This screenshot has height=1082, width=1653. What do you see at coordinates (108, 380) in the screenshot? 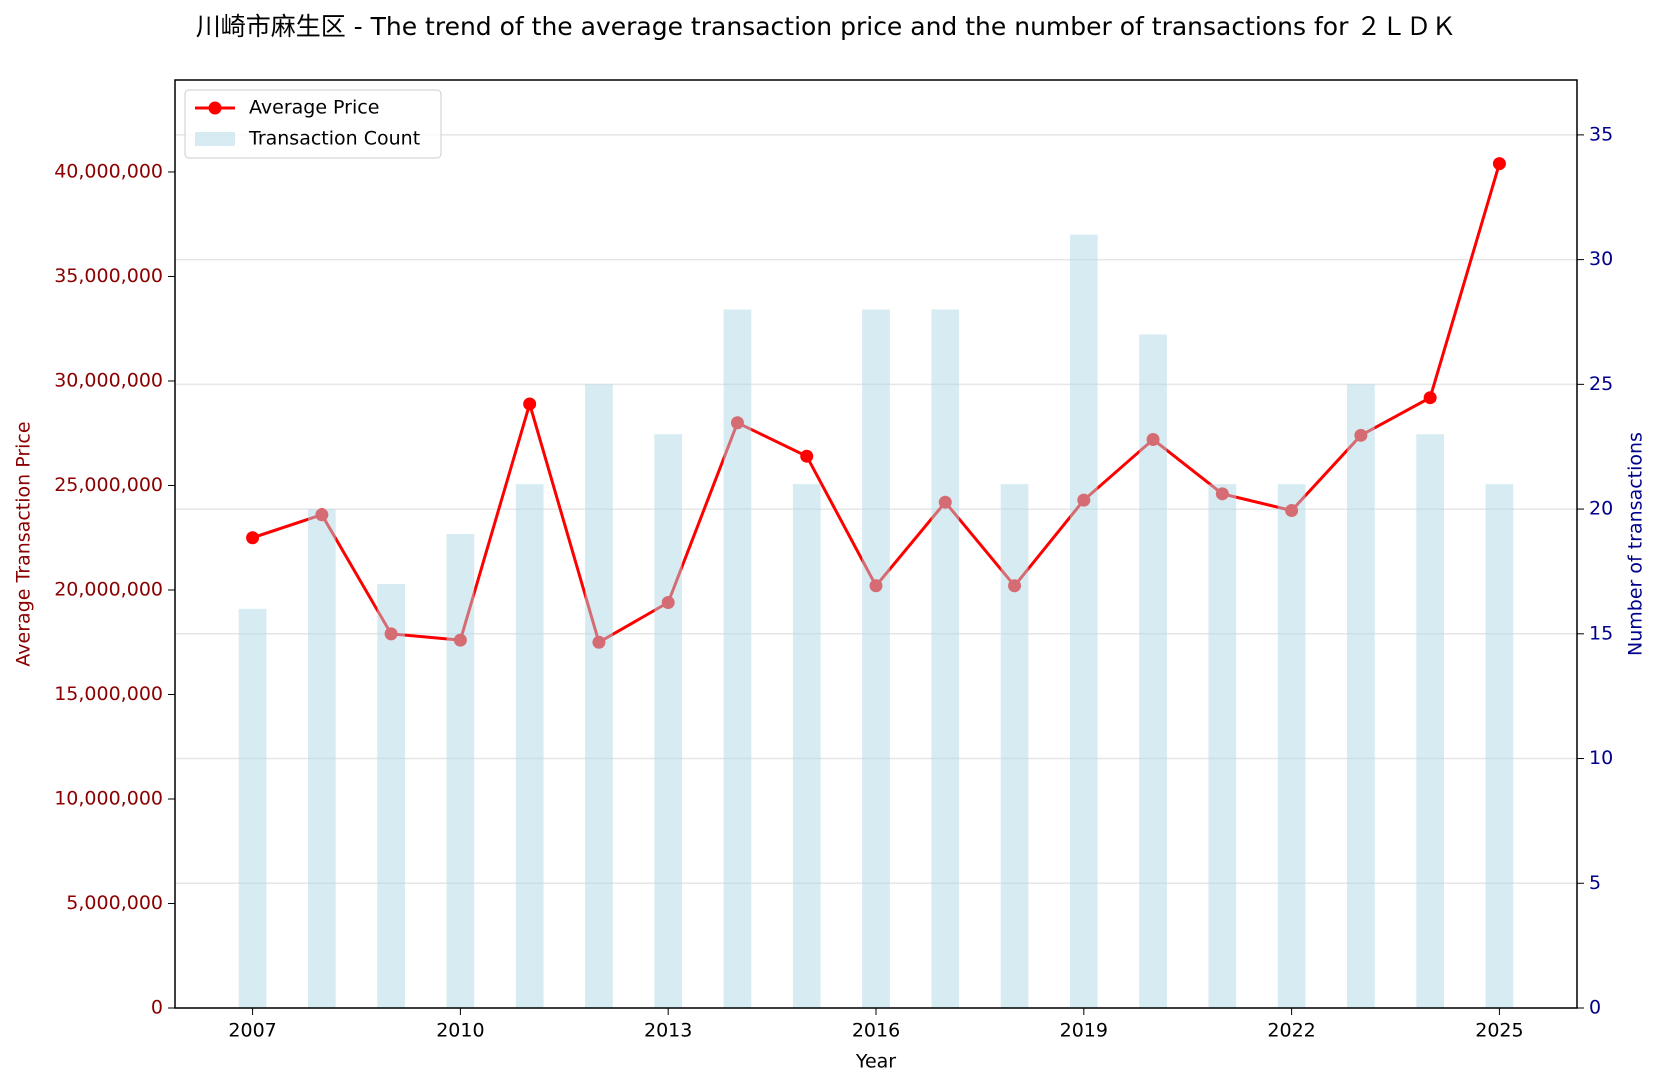
I see `y-tick-label: 30,000,000` at bounding box center [108, 380].